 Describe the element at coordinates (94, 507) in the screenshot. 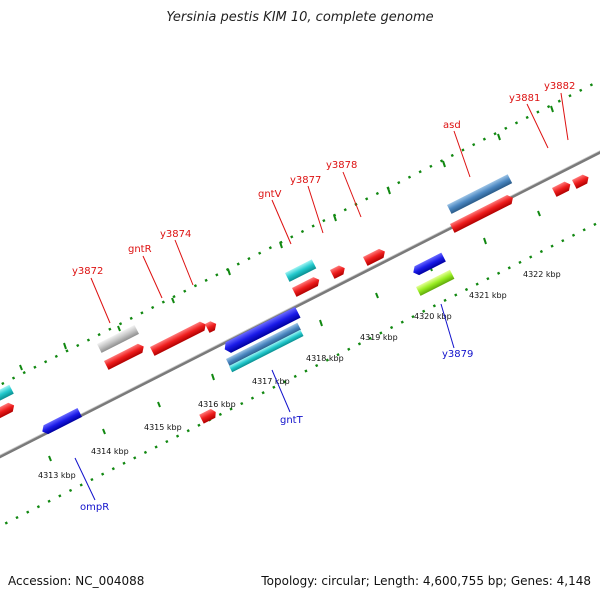

I see `gene-label-ompR: ompR` at that location.